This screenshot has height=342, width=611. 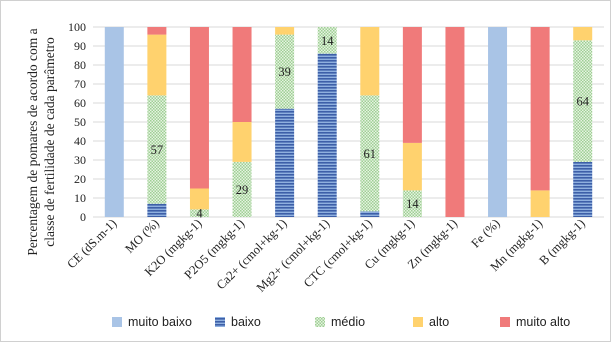 I want to click on legend-label: baixo, so click(x=246, y=322).